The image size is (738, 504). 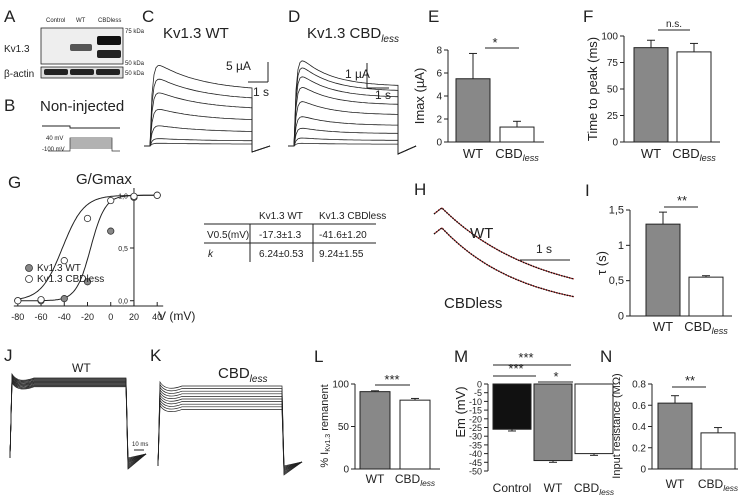 What do you see at coordinates (639, 385) in the screenshot?
I see `y-tick-label: 0.8` at bounding box center [639, 385].